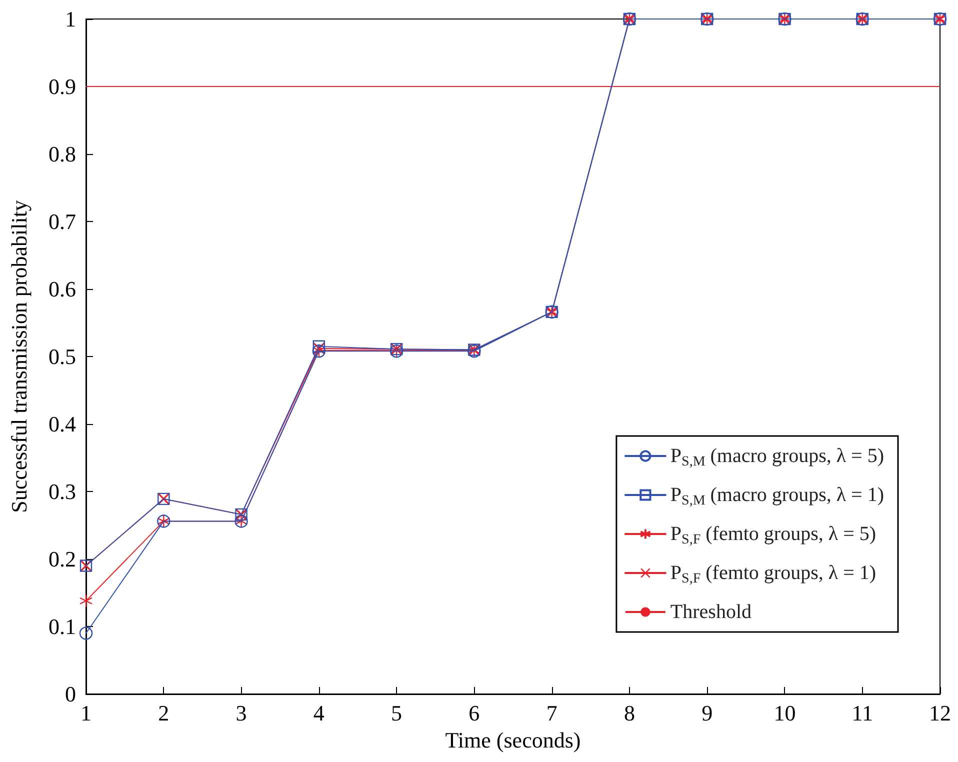 The height and width of the screenshot is (762, 958). What do you see at coordinates (62, 424) in the screenshot?
I see `y-tick-label: 0.4` at bounding box center [62, 424].